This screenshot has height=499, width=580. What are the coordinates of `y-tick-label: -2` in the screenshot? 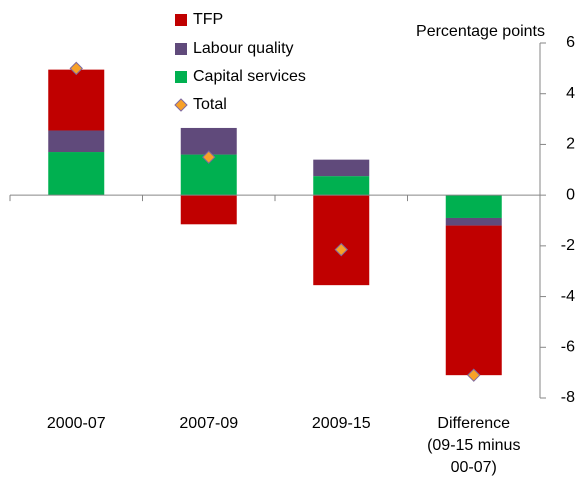 It's located at (568, 245).